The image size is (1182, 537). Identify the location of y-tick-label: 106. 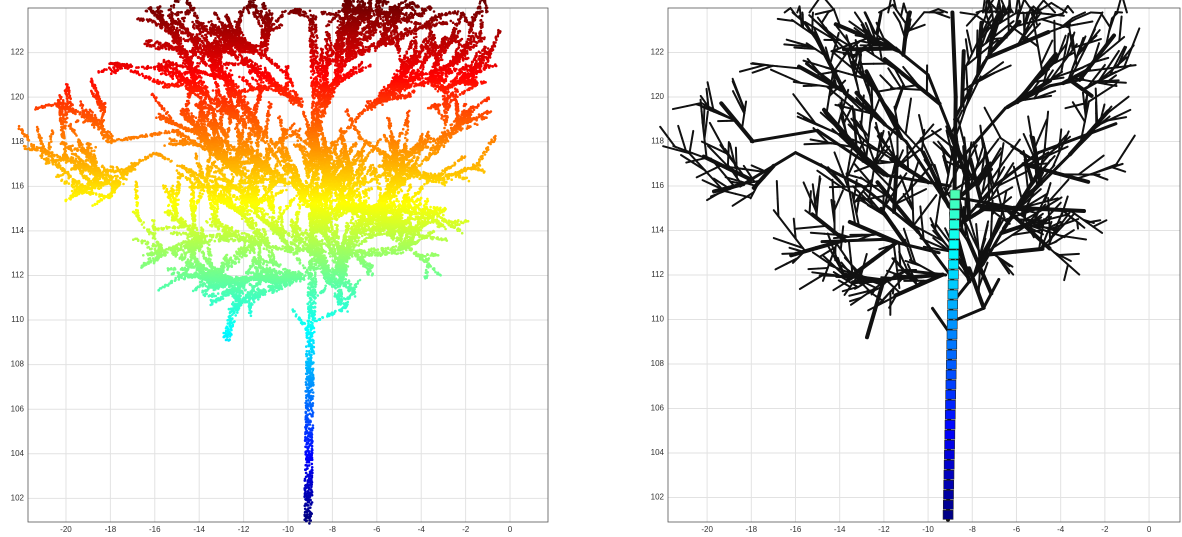
(18, 408).